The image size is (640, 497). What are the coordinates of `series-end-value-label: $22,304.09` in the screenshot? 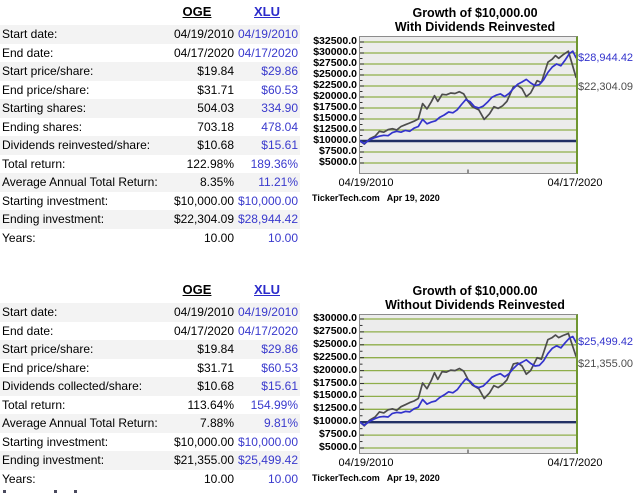 It's located at (606, 86).